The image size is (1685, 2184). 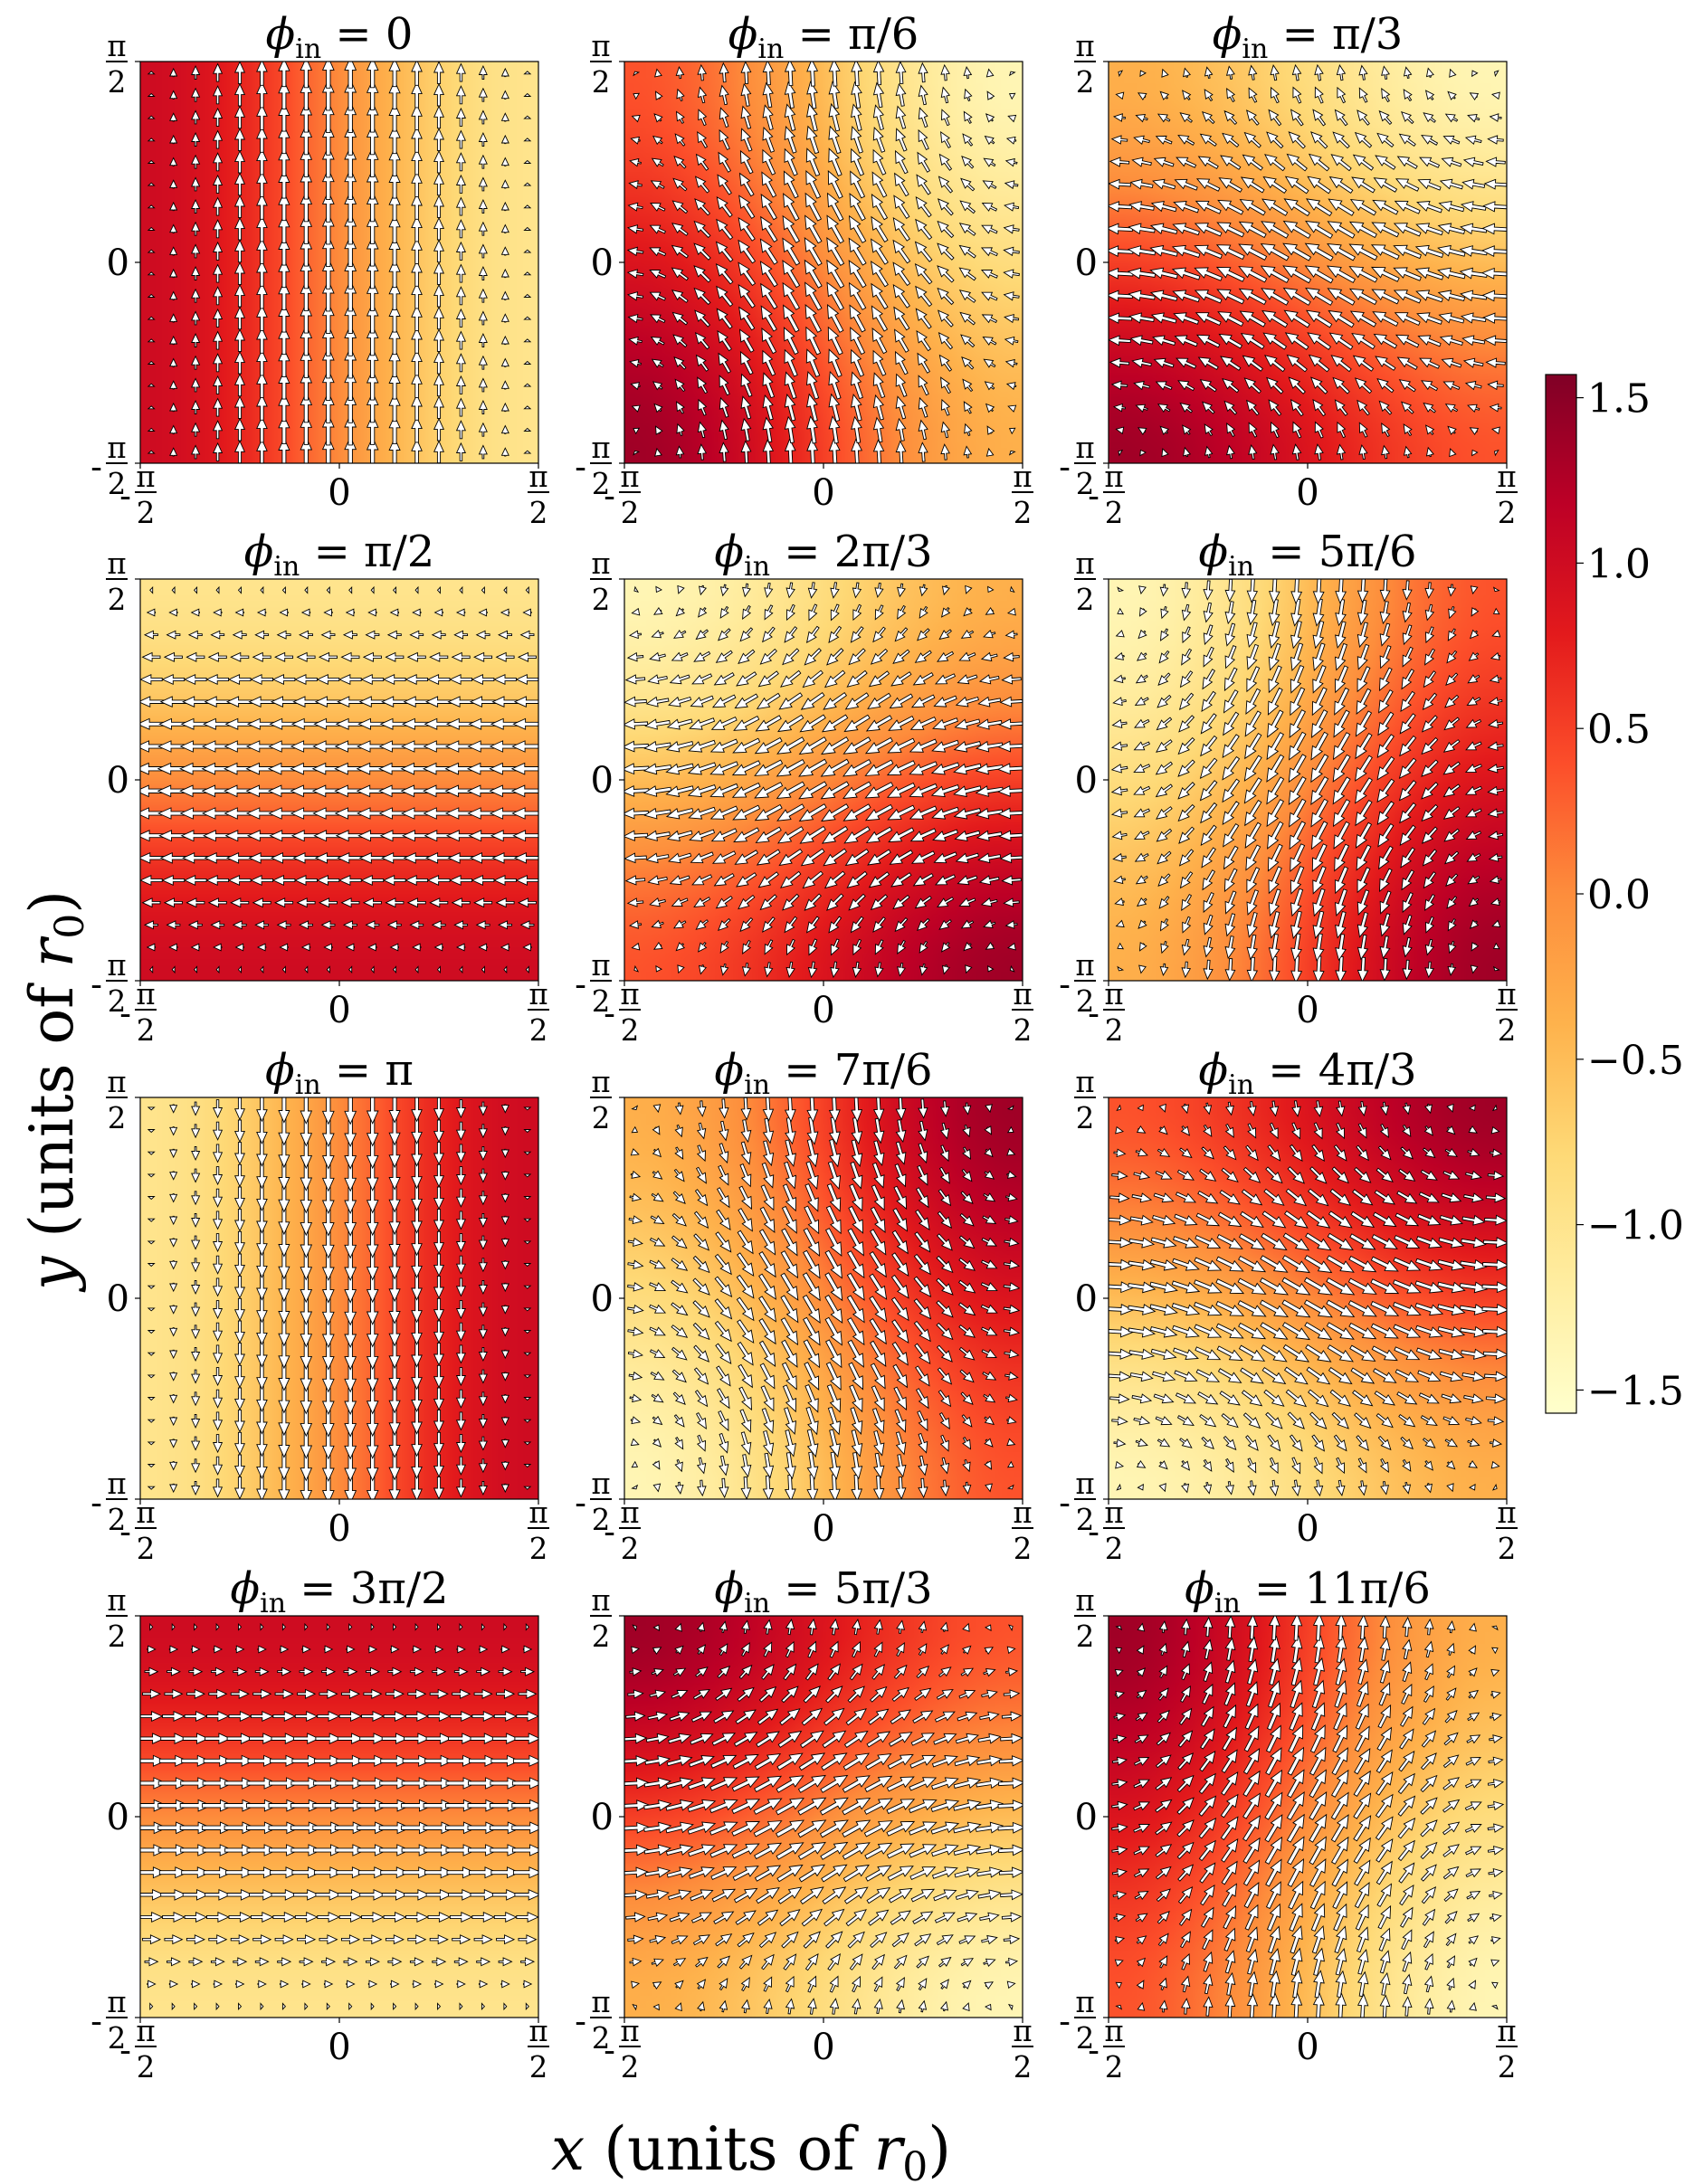 What do you see at coordinates (729, 1070) in the screenshot?
I see `panel-title-symbol: ϕ` at bounding box center [729, 1070].